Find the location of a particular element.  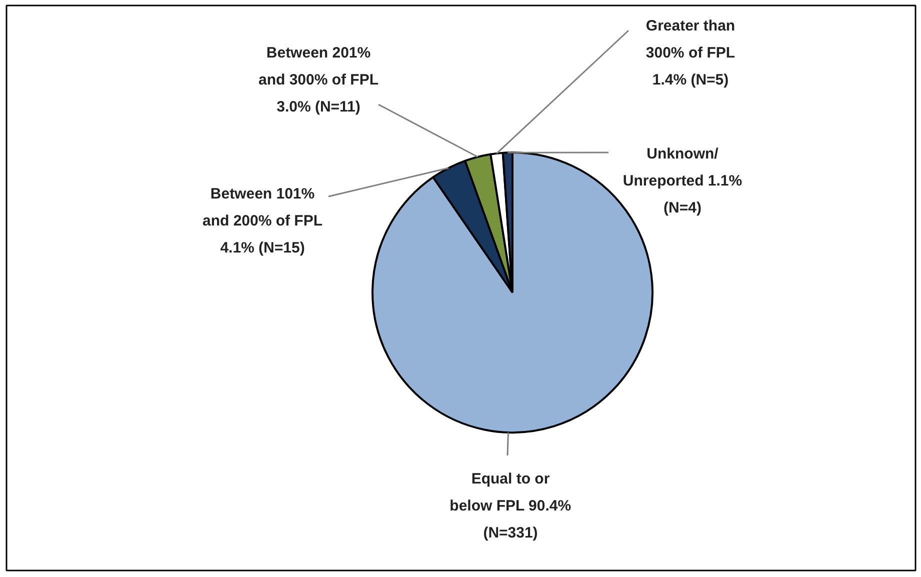

slice-label: Equal to or below FPL 90.4% (N=331) is located at coordinates (511, 506).